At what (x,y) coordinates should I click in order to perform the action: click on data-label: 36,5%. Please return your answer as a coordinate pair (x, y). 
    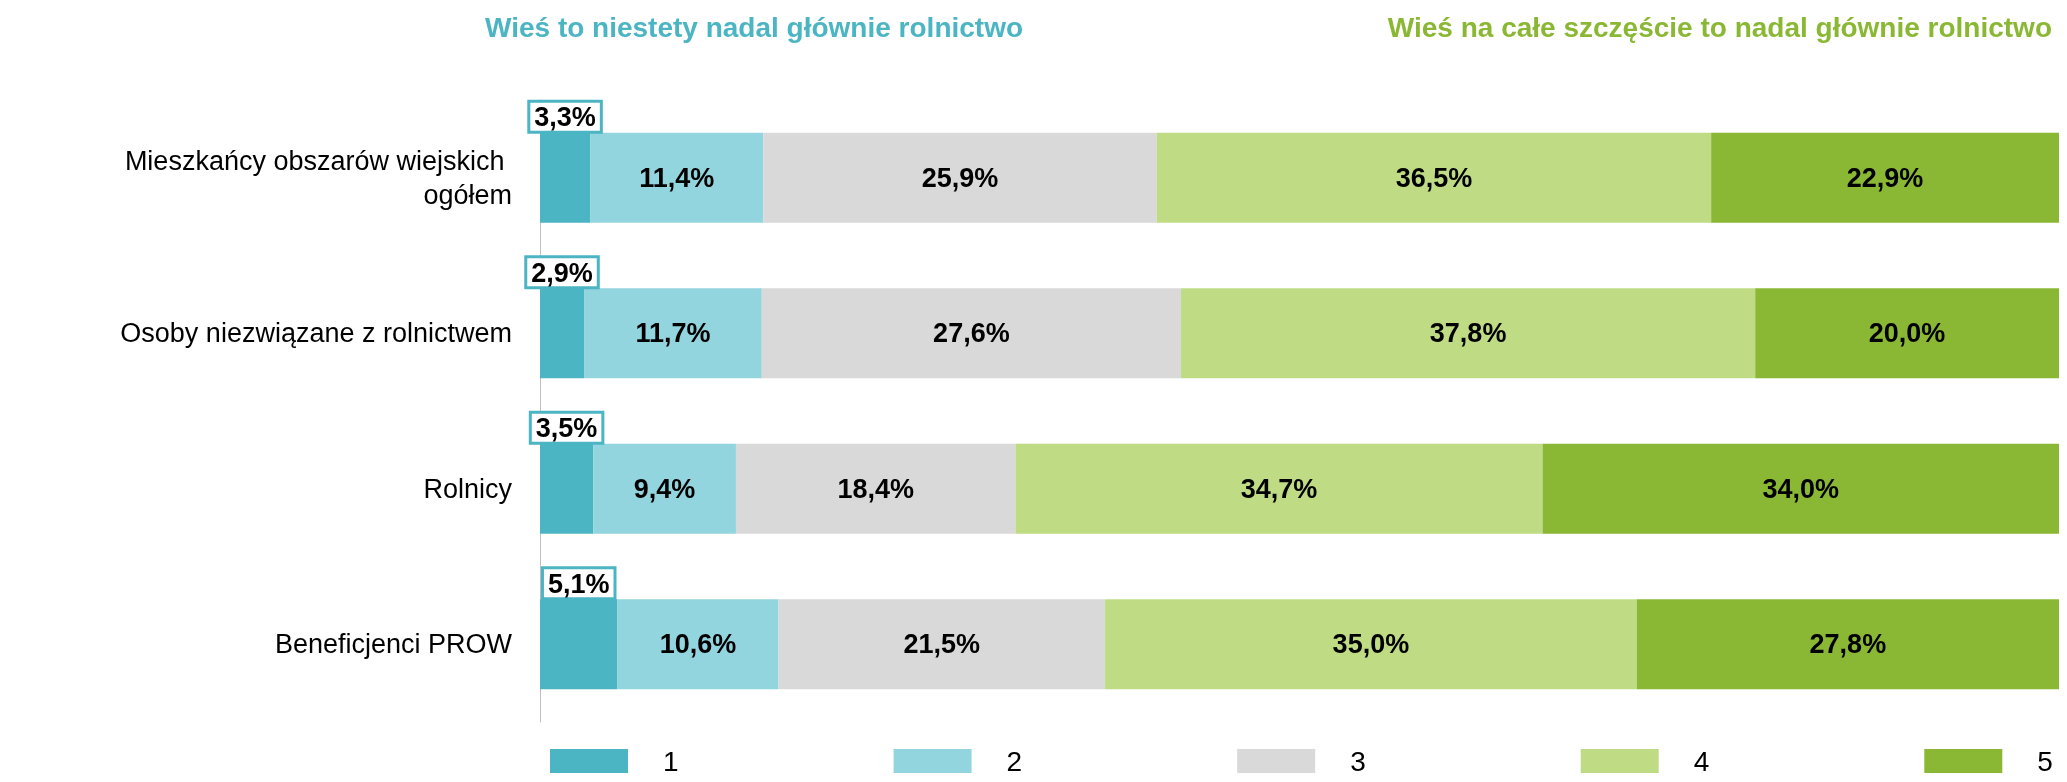
    Looking at the image, I should click on (1434, 177).